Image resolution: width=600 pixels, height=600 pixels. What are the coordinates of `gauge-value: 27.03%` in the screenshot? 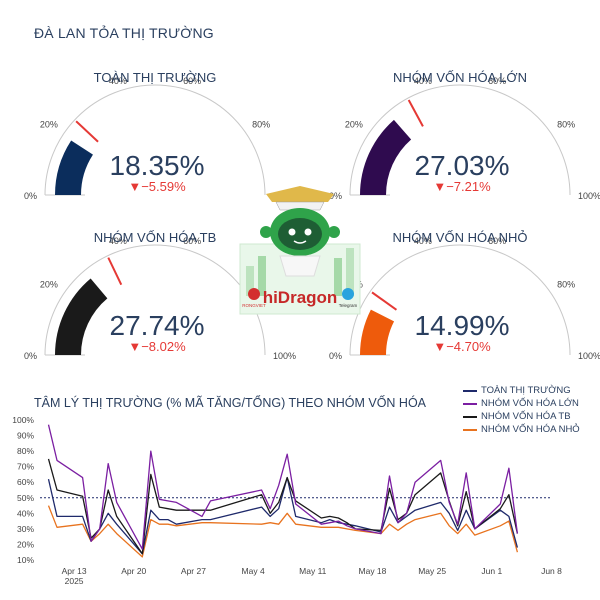 It's located at (462, 165).